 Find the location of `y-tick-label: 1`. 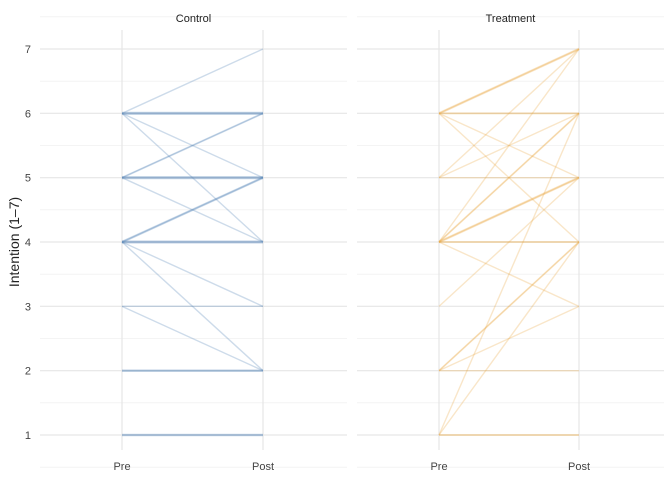

y-tick-label: 1 is located at coordinates (28, 436).